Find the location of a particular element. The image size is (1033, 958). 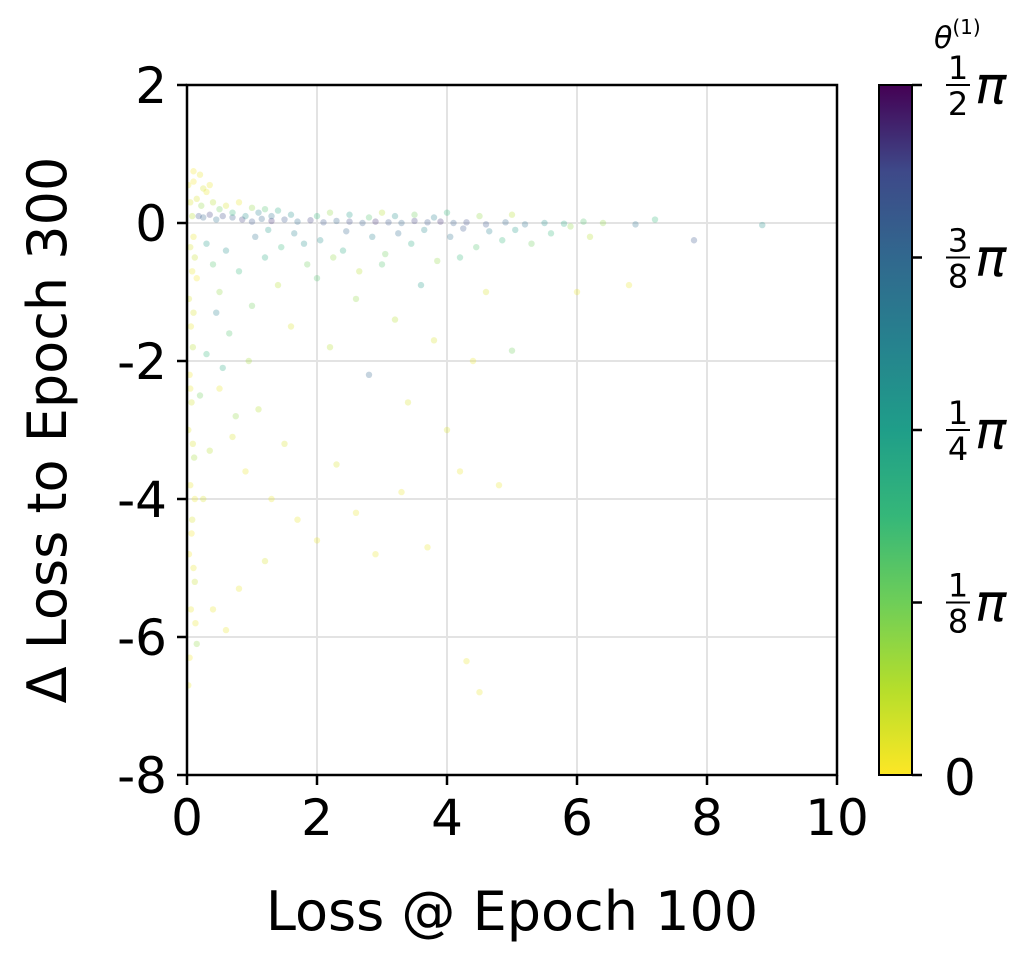

colorbar-tick-denominator: 8 is located at coordinates (958, 277).